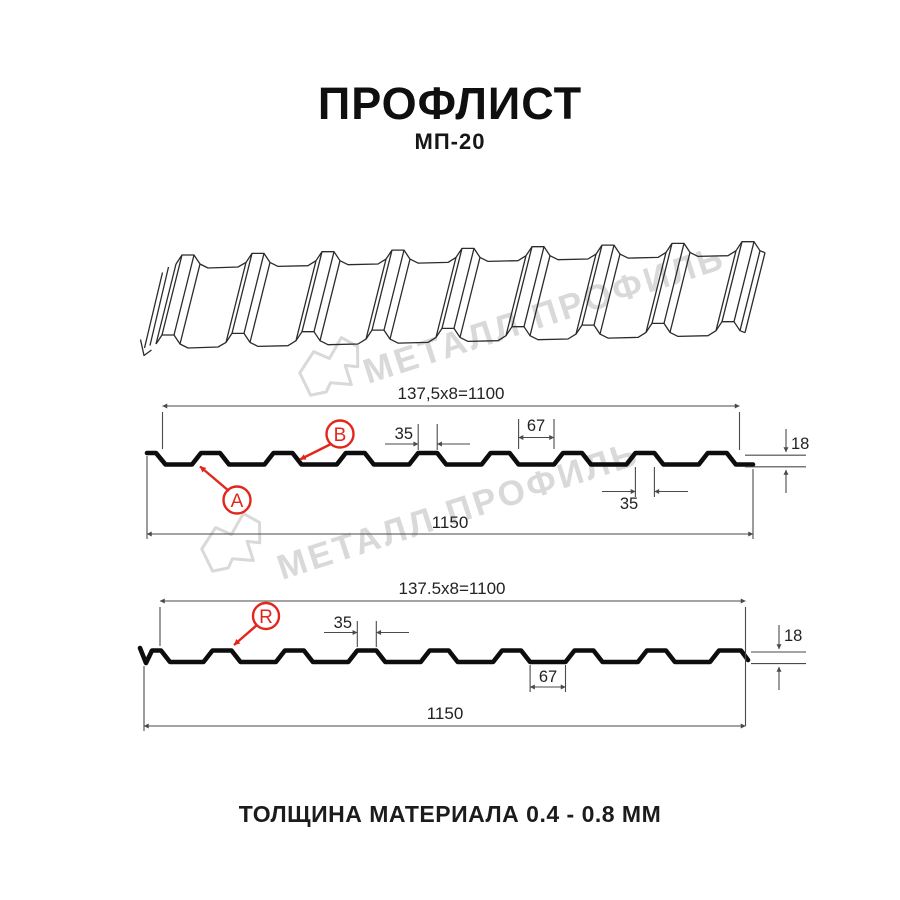 The width and height of the screenshot is (900, 900). I want to click on callout-r-letter: R, so click(266, 617).